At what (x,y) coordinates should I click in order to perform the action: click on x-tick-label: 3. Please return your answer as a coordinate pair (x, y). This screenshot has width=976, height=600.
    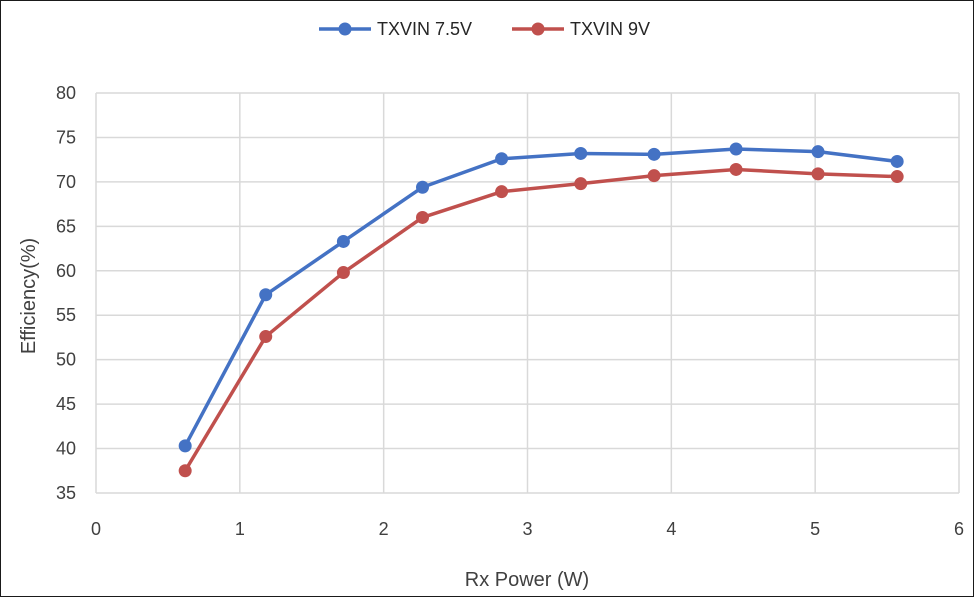
    Looking at the image, I should click on (527, 529).